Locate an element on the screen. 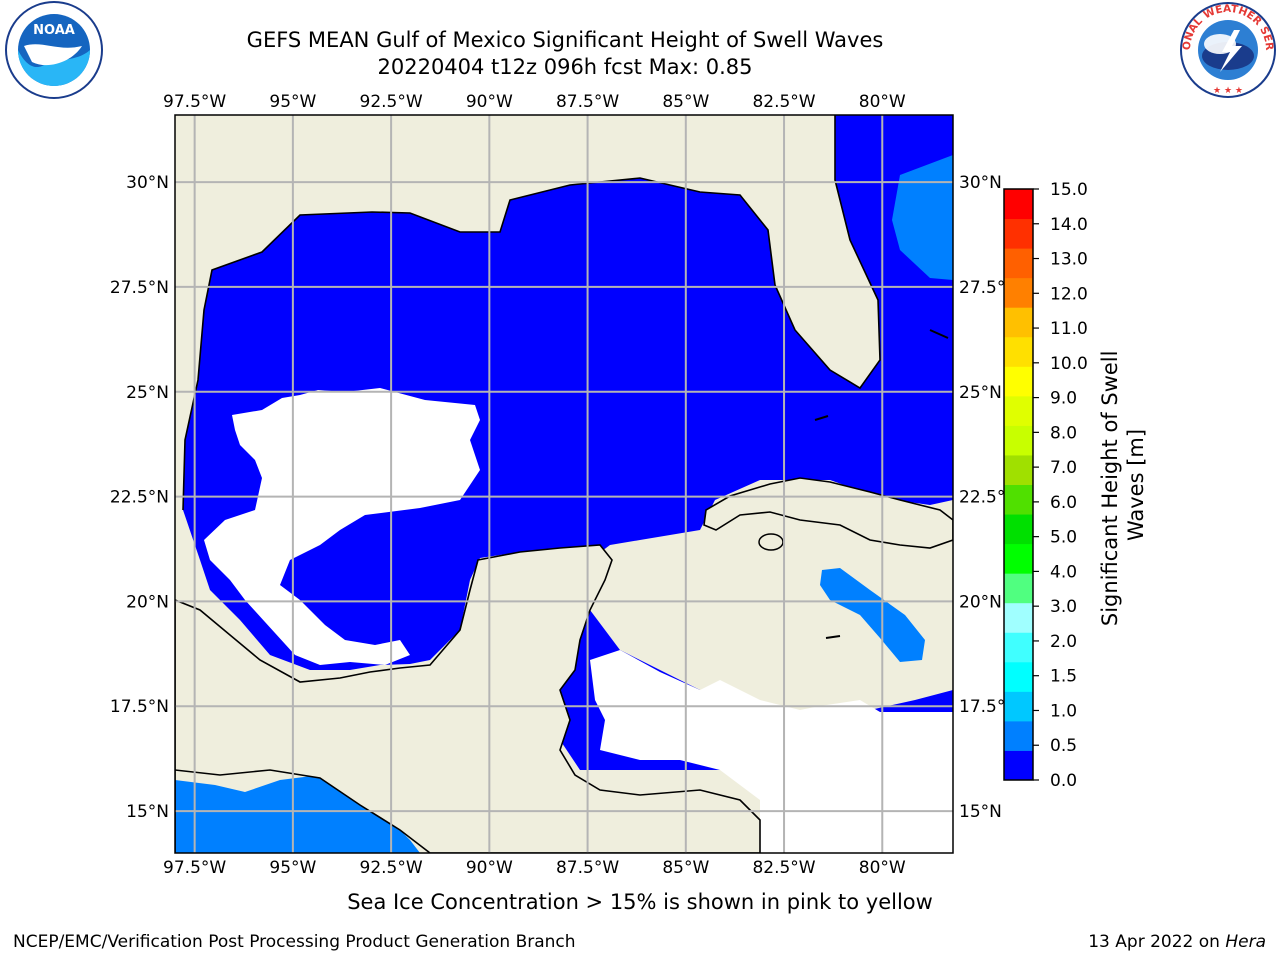 The image size is (1280, 960). colorbar-tick-label: 2.0 is located at coordinates (1063, 642).